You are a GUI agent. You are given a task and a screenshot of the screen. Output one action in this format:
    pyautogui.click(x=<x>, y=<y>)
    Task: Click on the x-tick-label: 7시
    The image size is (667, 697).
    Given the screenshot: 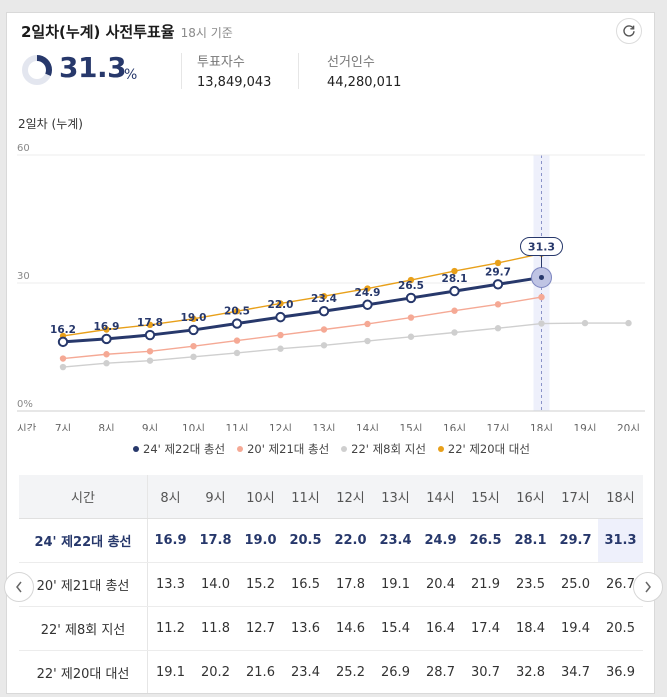 What is the action you would take?
    pyautogui.click(x=63, y=427)
    